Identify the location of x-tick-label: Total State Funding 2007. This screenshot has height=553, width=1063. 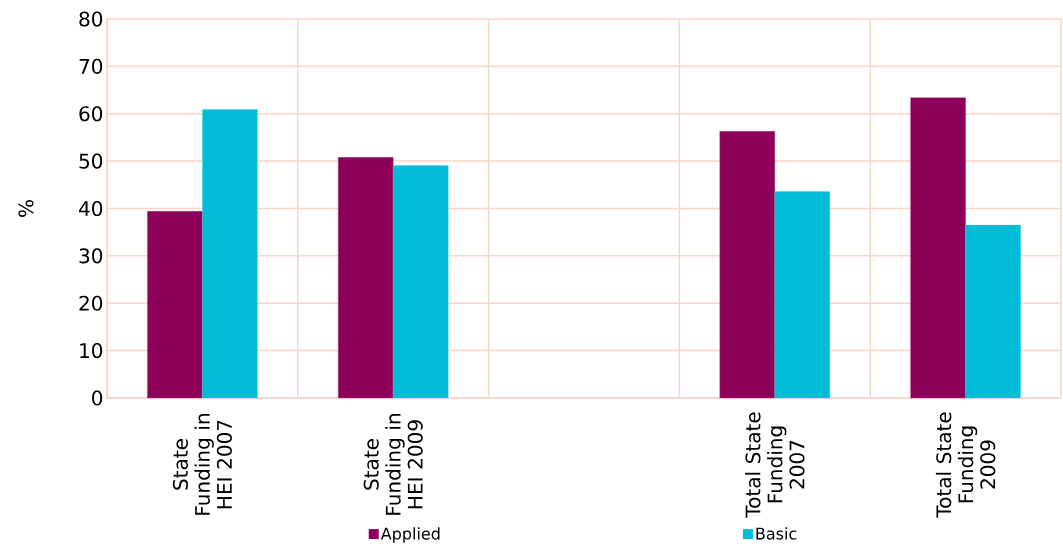
(775, 465).